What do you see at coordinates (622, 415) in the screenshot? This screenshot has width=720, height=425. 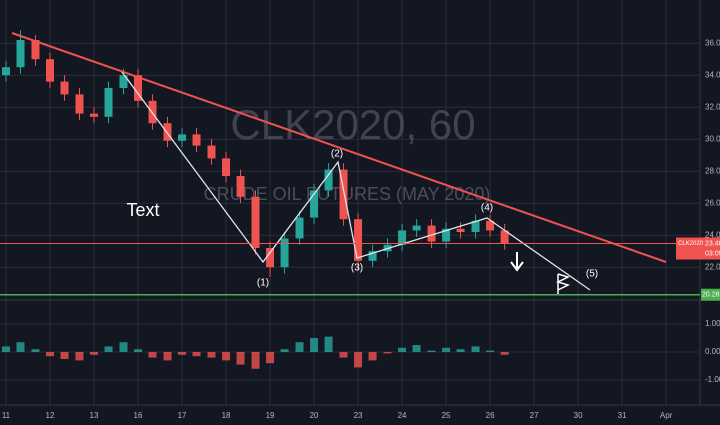 I see `x-tick-label: 31` at bounding box center [622, 415].